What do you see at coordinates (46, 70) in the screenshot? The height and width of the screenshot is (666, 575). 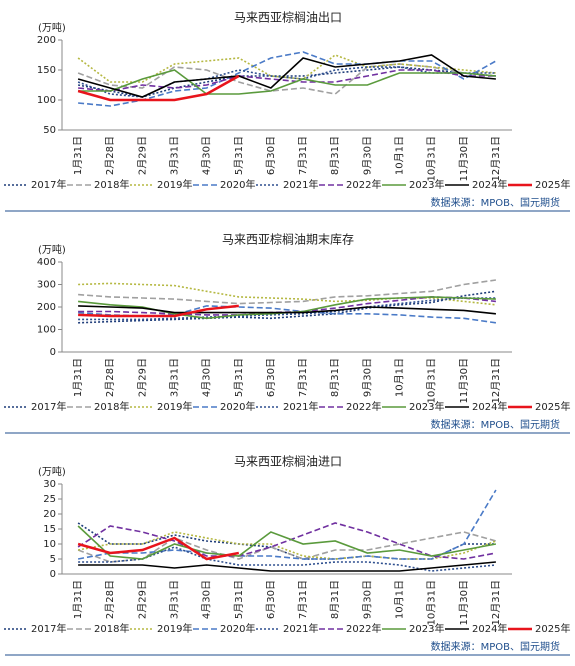 I see `y-tick-label: 150` at bounding box center [46, 70].